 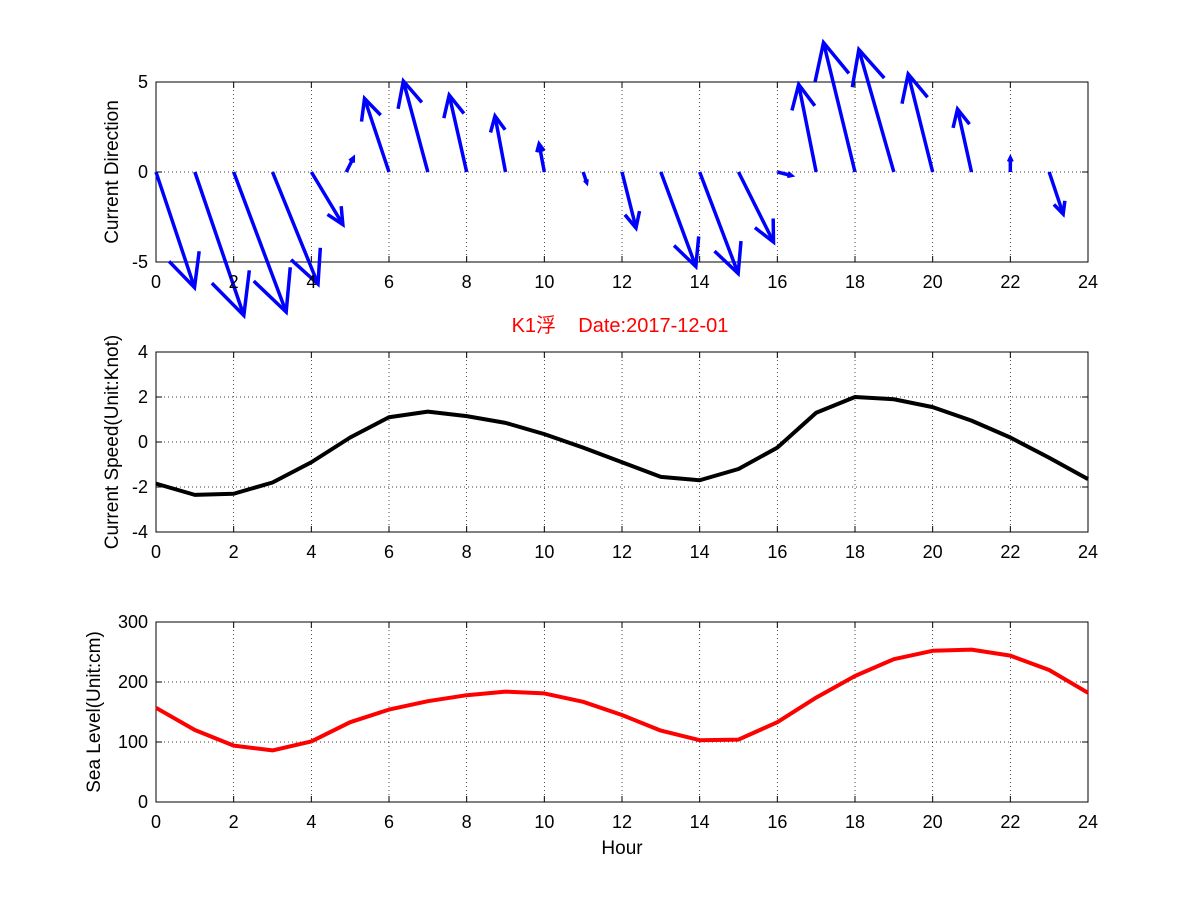 I want to click on y-tick-label: 5, so click(x=143, y=82).